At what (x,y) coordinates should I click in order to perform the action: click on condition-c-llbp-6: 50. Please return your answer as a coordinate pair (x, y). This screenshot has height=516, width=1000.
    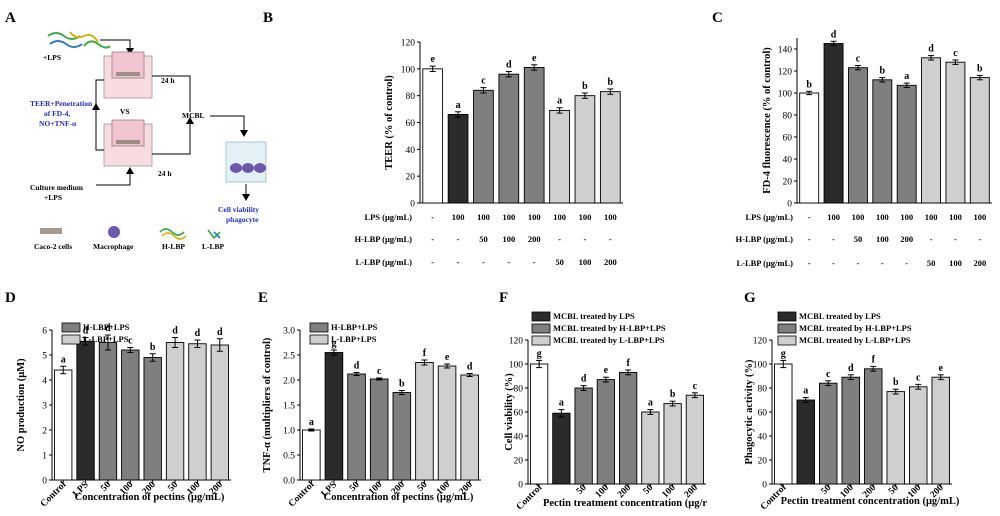
    Looking at the image, I should click on (931, 263).